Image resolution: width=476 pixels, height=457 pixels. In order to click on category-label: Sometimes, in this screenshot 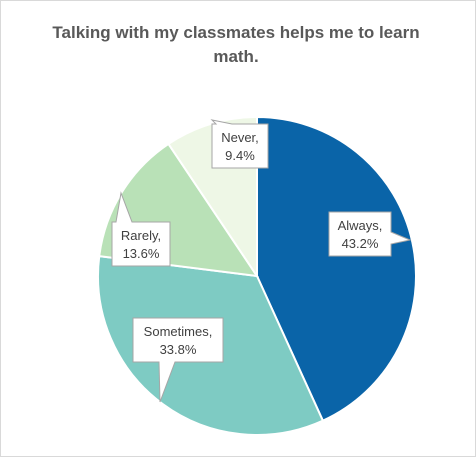, I will do `click(178, 331)`.